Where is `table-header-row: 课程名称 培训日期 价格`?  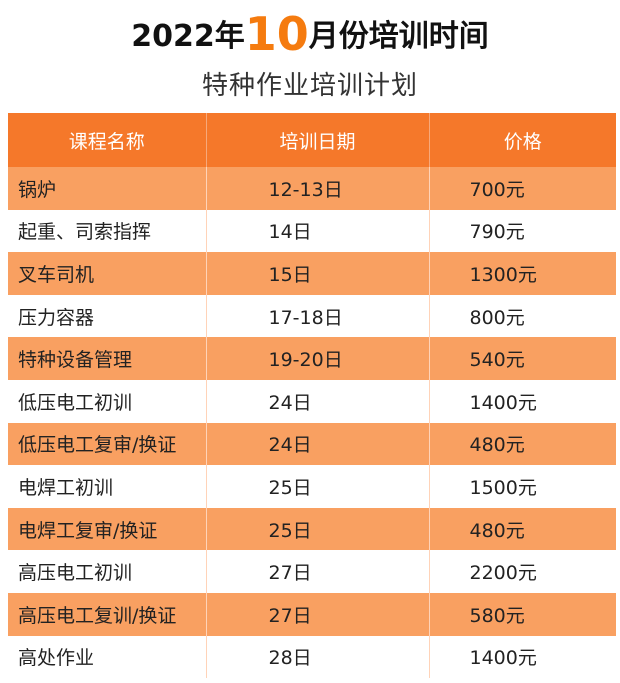
table-header-row: 课程名称 培训日期 价格 is located at coordinates (312, 140).